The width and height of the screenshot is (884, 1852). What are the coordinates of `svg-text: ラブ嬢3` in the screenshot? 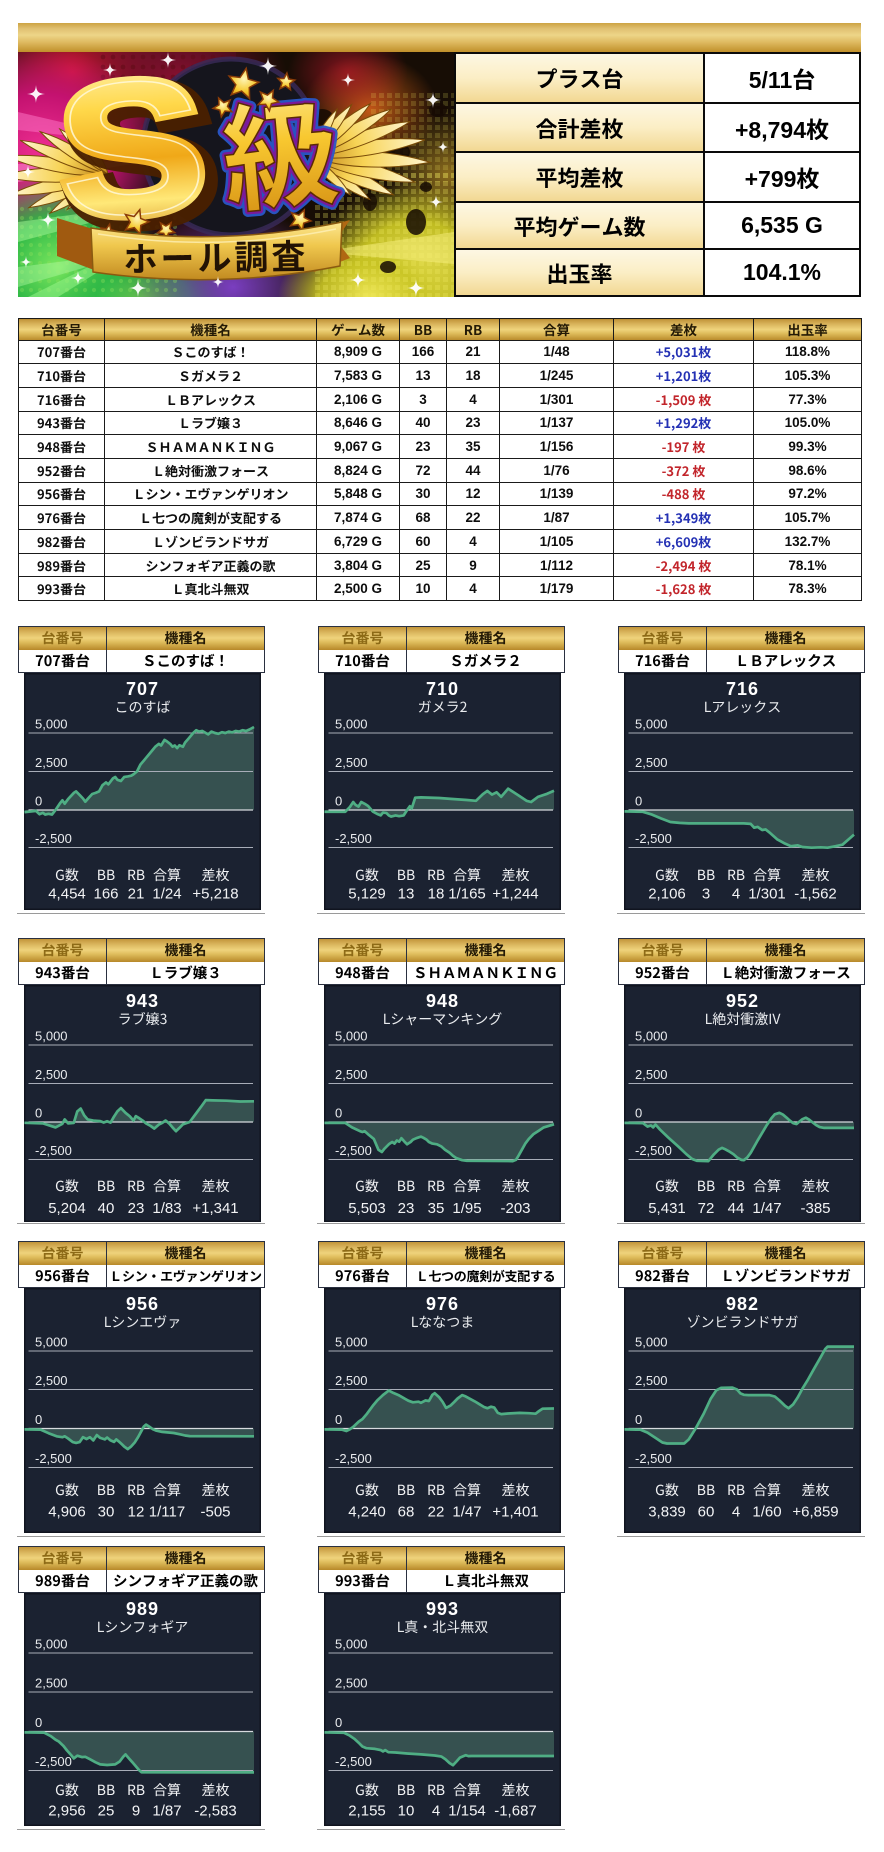 It's located at (143, 1019).